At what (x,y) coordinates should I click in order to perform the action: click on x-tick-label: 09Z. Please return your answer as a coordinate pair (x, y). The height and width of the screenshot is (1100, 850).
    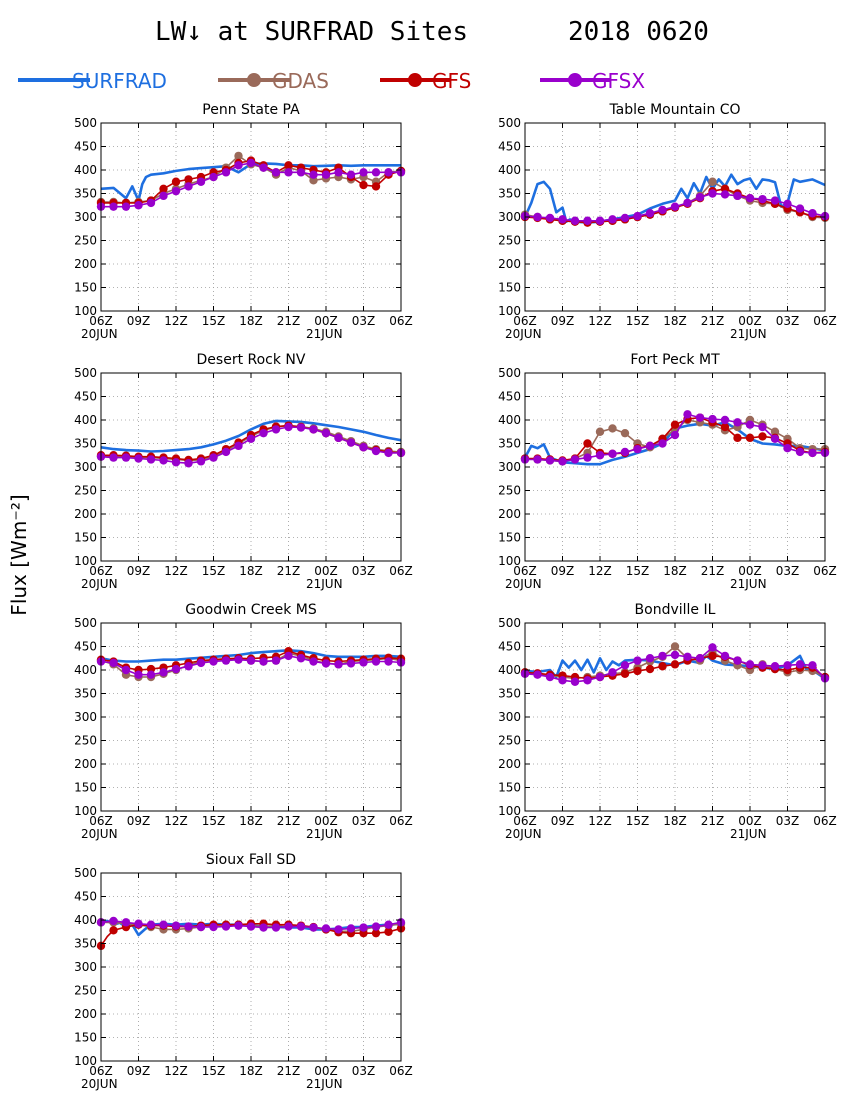
    Looking at the image, I should click on (563, 571).